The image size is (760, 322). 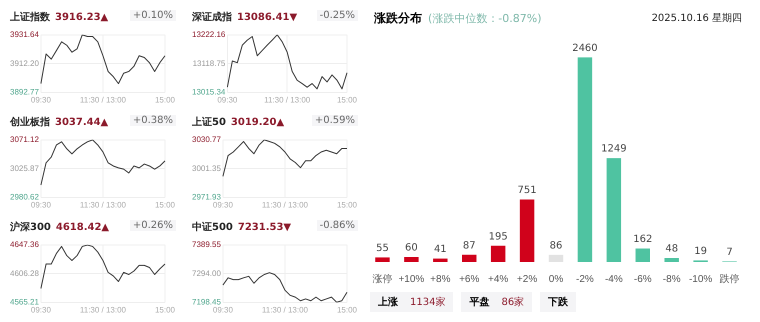 I want to click on chart-title: 创业板指, so click(x=30, y=122).